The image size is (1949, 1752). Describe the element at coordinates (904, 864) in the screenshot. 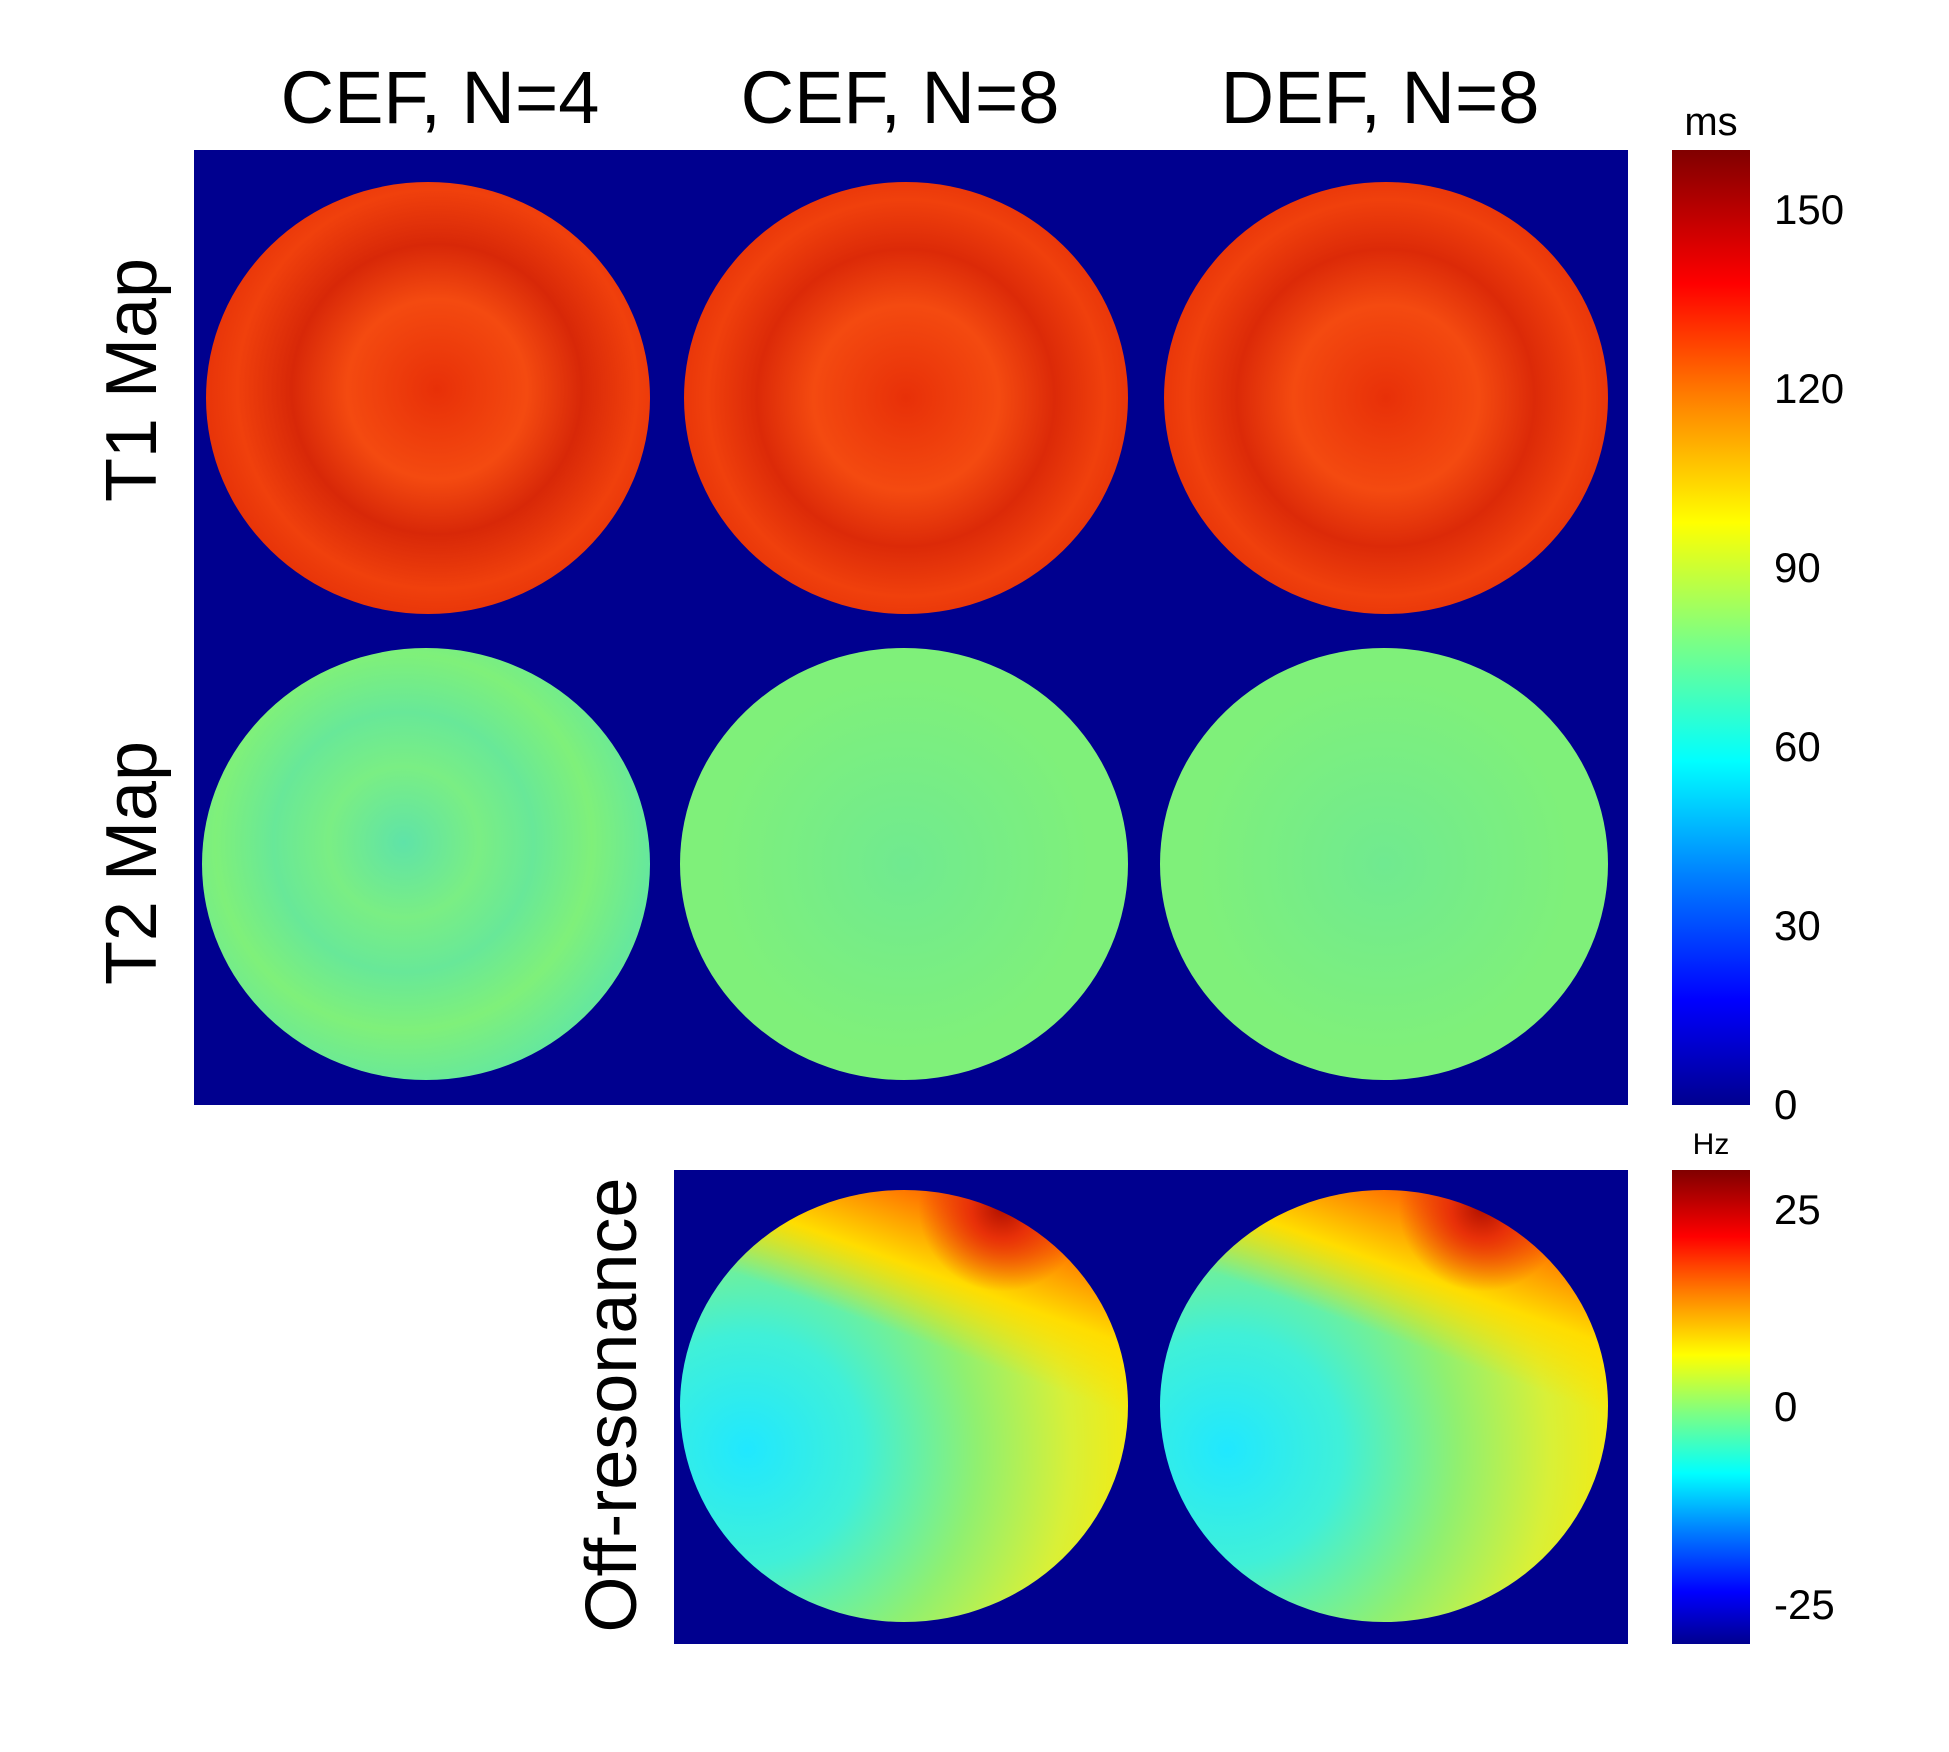

I see `t2-map-cef-n8` at that location.